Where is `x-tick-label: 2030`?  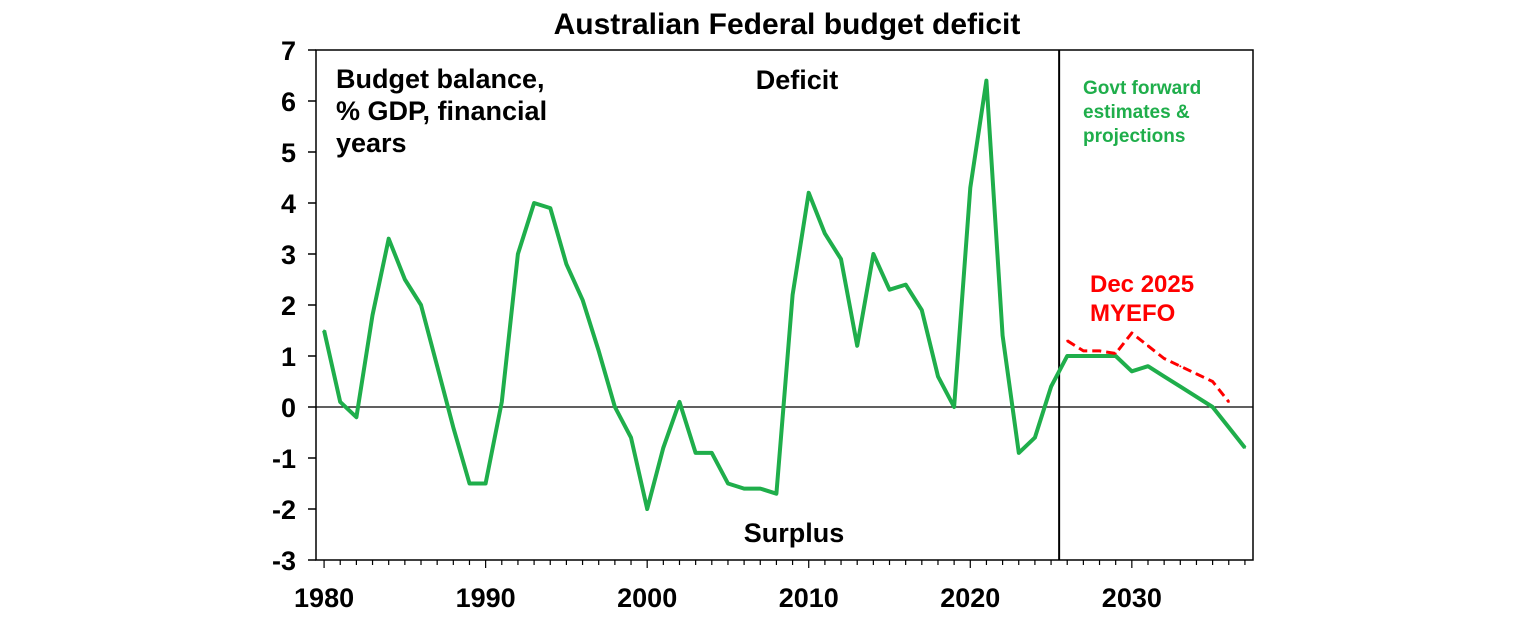 x-tick-label: 2030 is located at coordinates (1132, 598).